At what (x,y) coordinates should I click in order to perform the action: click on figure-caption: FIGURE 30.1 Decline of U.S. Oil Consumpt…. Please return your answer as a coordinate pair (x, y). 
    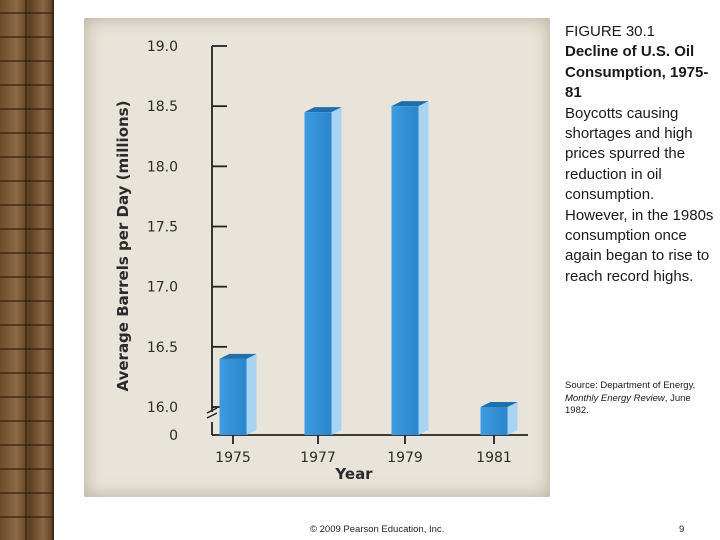
    Looking at the image, I should click on (640, 154).